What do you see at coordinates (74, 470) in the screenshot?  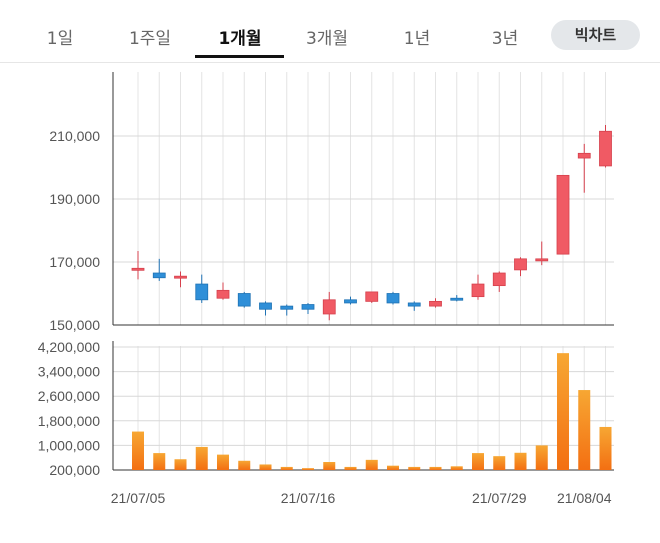 I see `volume-tick-label: 200,000` at bounding box center [74, 470].